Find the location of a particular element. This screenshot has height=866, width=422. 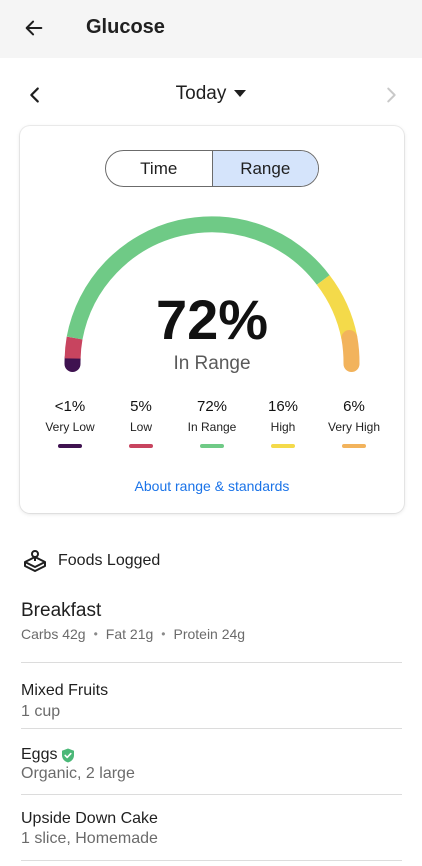

toggle-range: Range is located at coordinates (264, 168).